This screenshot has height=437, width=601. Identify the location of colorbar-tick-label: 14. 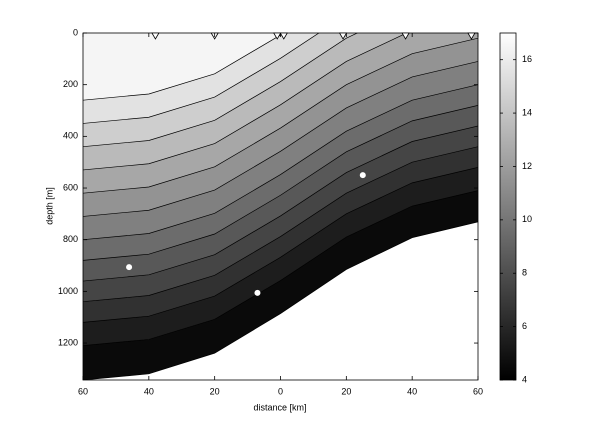
(527, 112).